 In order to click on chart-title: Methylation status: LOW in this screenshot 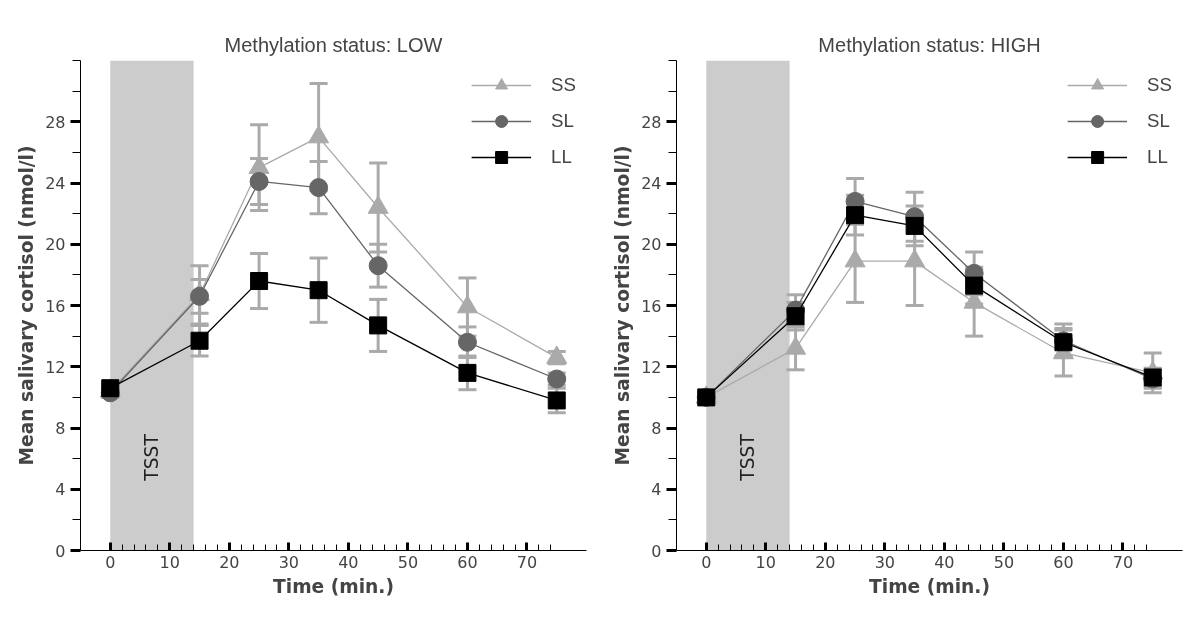, I will do `click(333, 44)`.